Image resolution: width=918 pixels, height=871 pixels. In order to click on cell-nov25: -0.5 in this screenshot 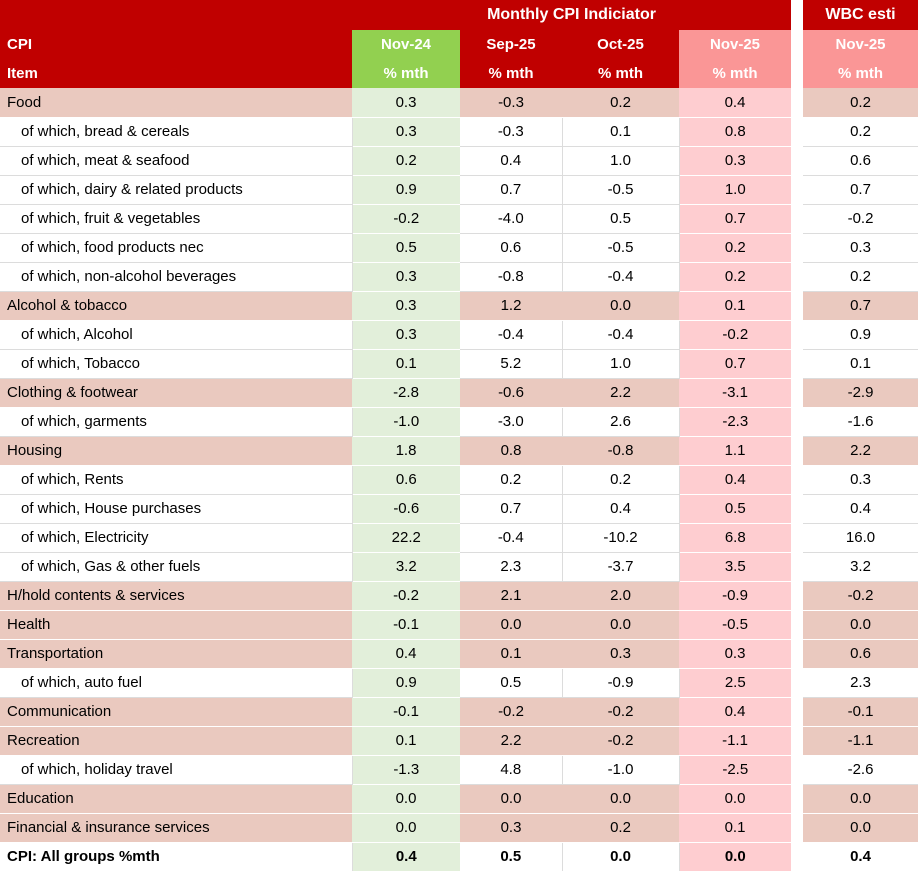, I will do `click(735, 625)`.